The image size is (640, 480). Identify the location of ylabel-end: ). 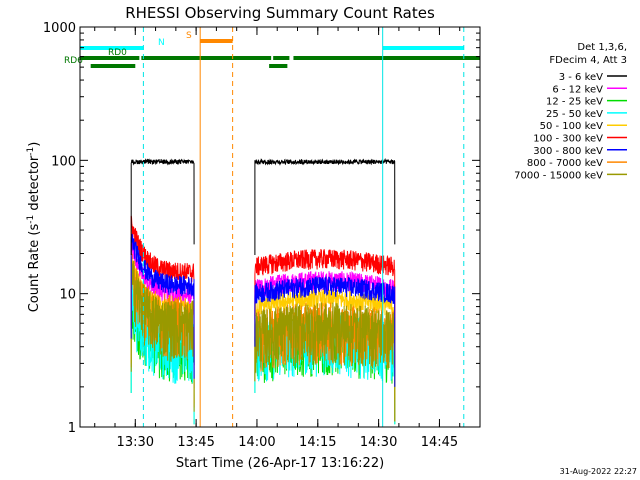
(34, 144).